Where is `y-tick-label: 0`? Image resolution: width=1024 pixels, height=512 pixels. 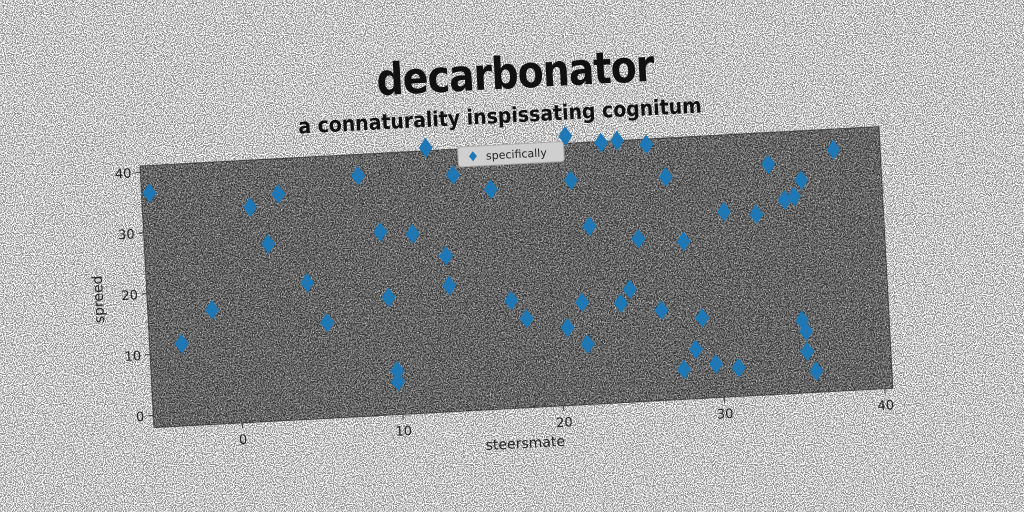
y-tick-label: 0 is located at coordinates (140, 417).